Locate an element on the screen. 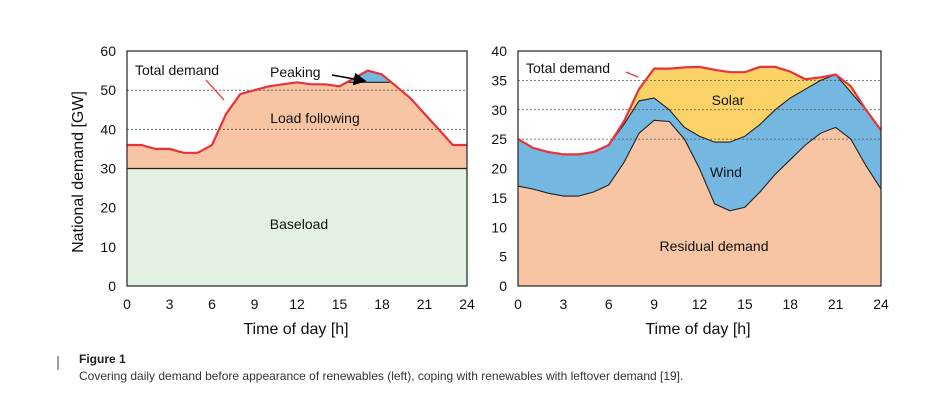 The image size is (933, 414). left-x-tick-label: 21 is located at coordinates (425, 304).